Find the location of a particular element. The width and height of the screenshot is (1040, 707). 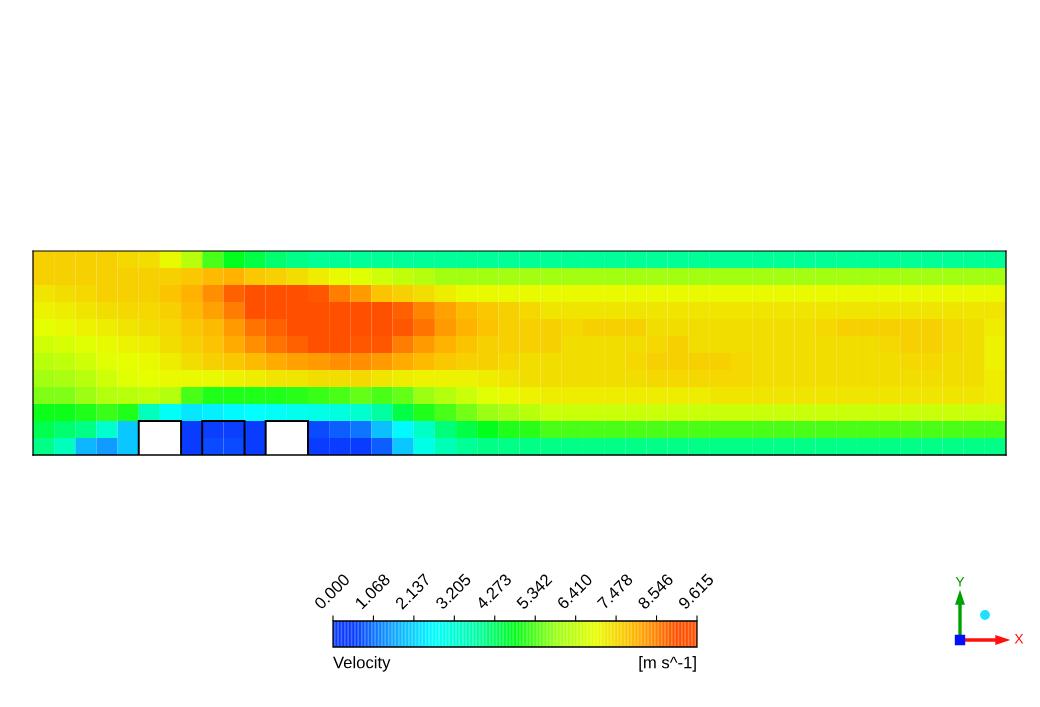

text: [m s^-1] is located at coordinates (667, 664).